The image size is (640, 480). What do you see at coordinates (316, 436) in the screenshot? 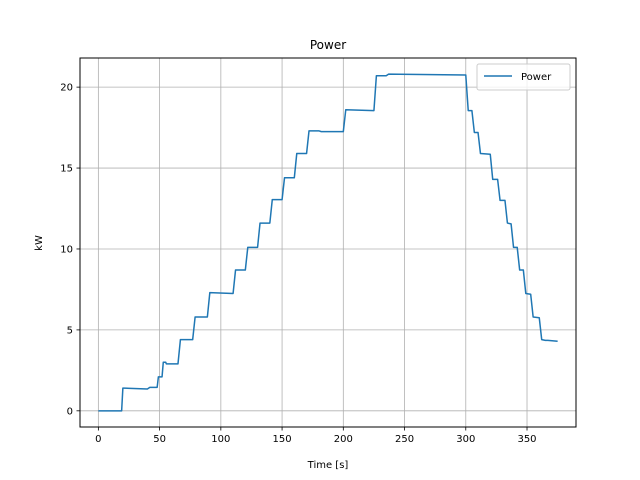
I see `x-axis-ticks: 0 50 100 150 200 250 300 350` at bounding box center [316, 436].